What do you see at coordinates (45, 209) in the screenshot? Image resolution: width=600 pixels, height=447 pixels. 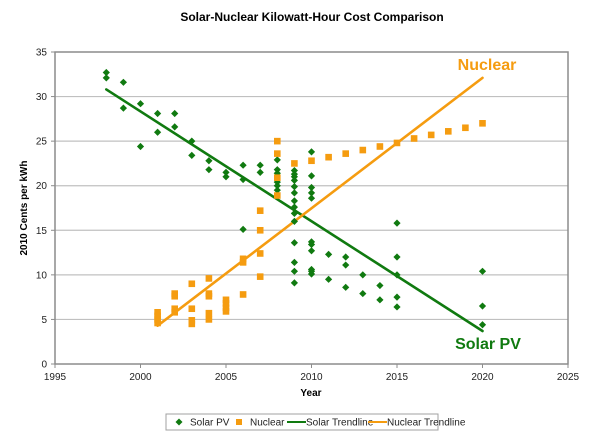 I see `y-axis-ticks: 0 5 10 15 20 25 30 35` at bounding box center [45, 209].